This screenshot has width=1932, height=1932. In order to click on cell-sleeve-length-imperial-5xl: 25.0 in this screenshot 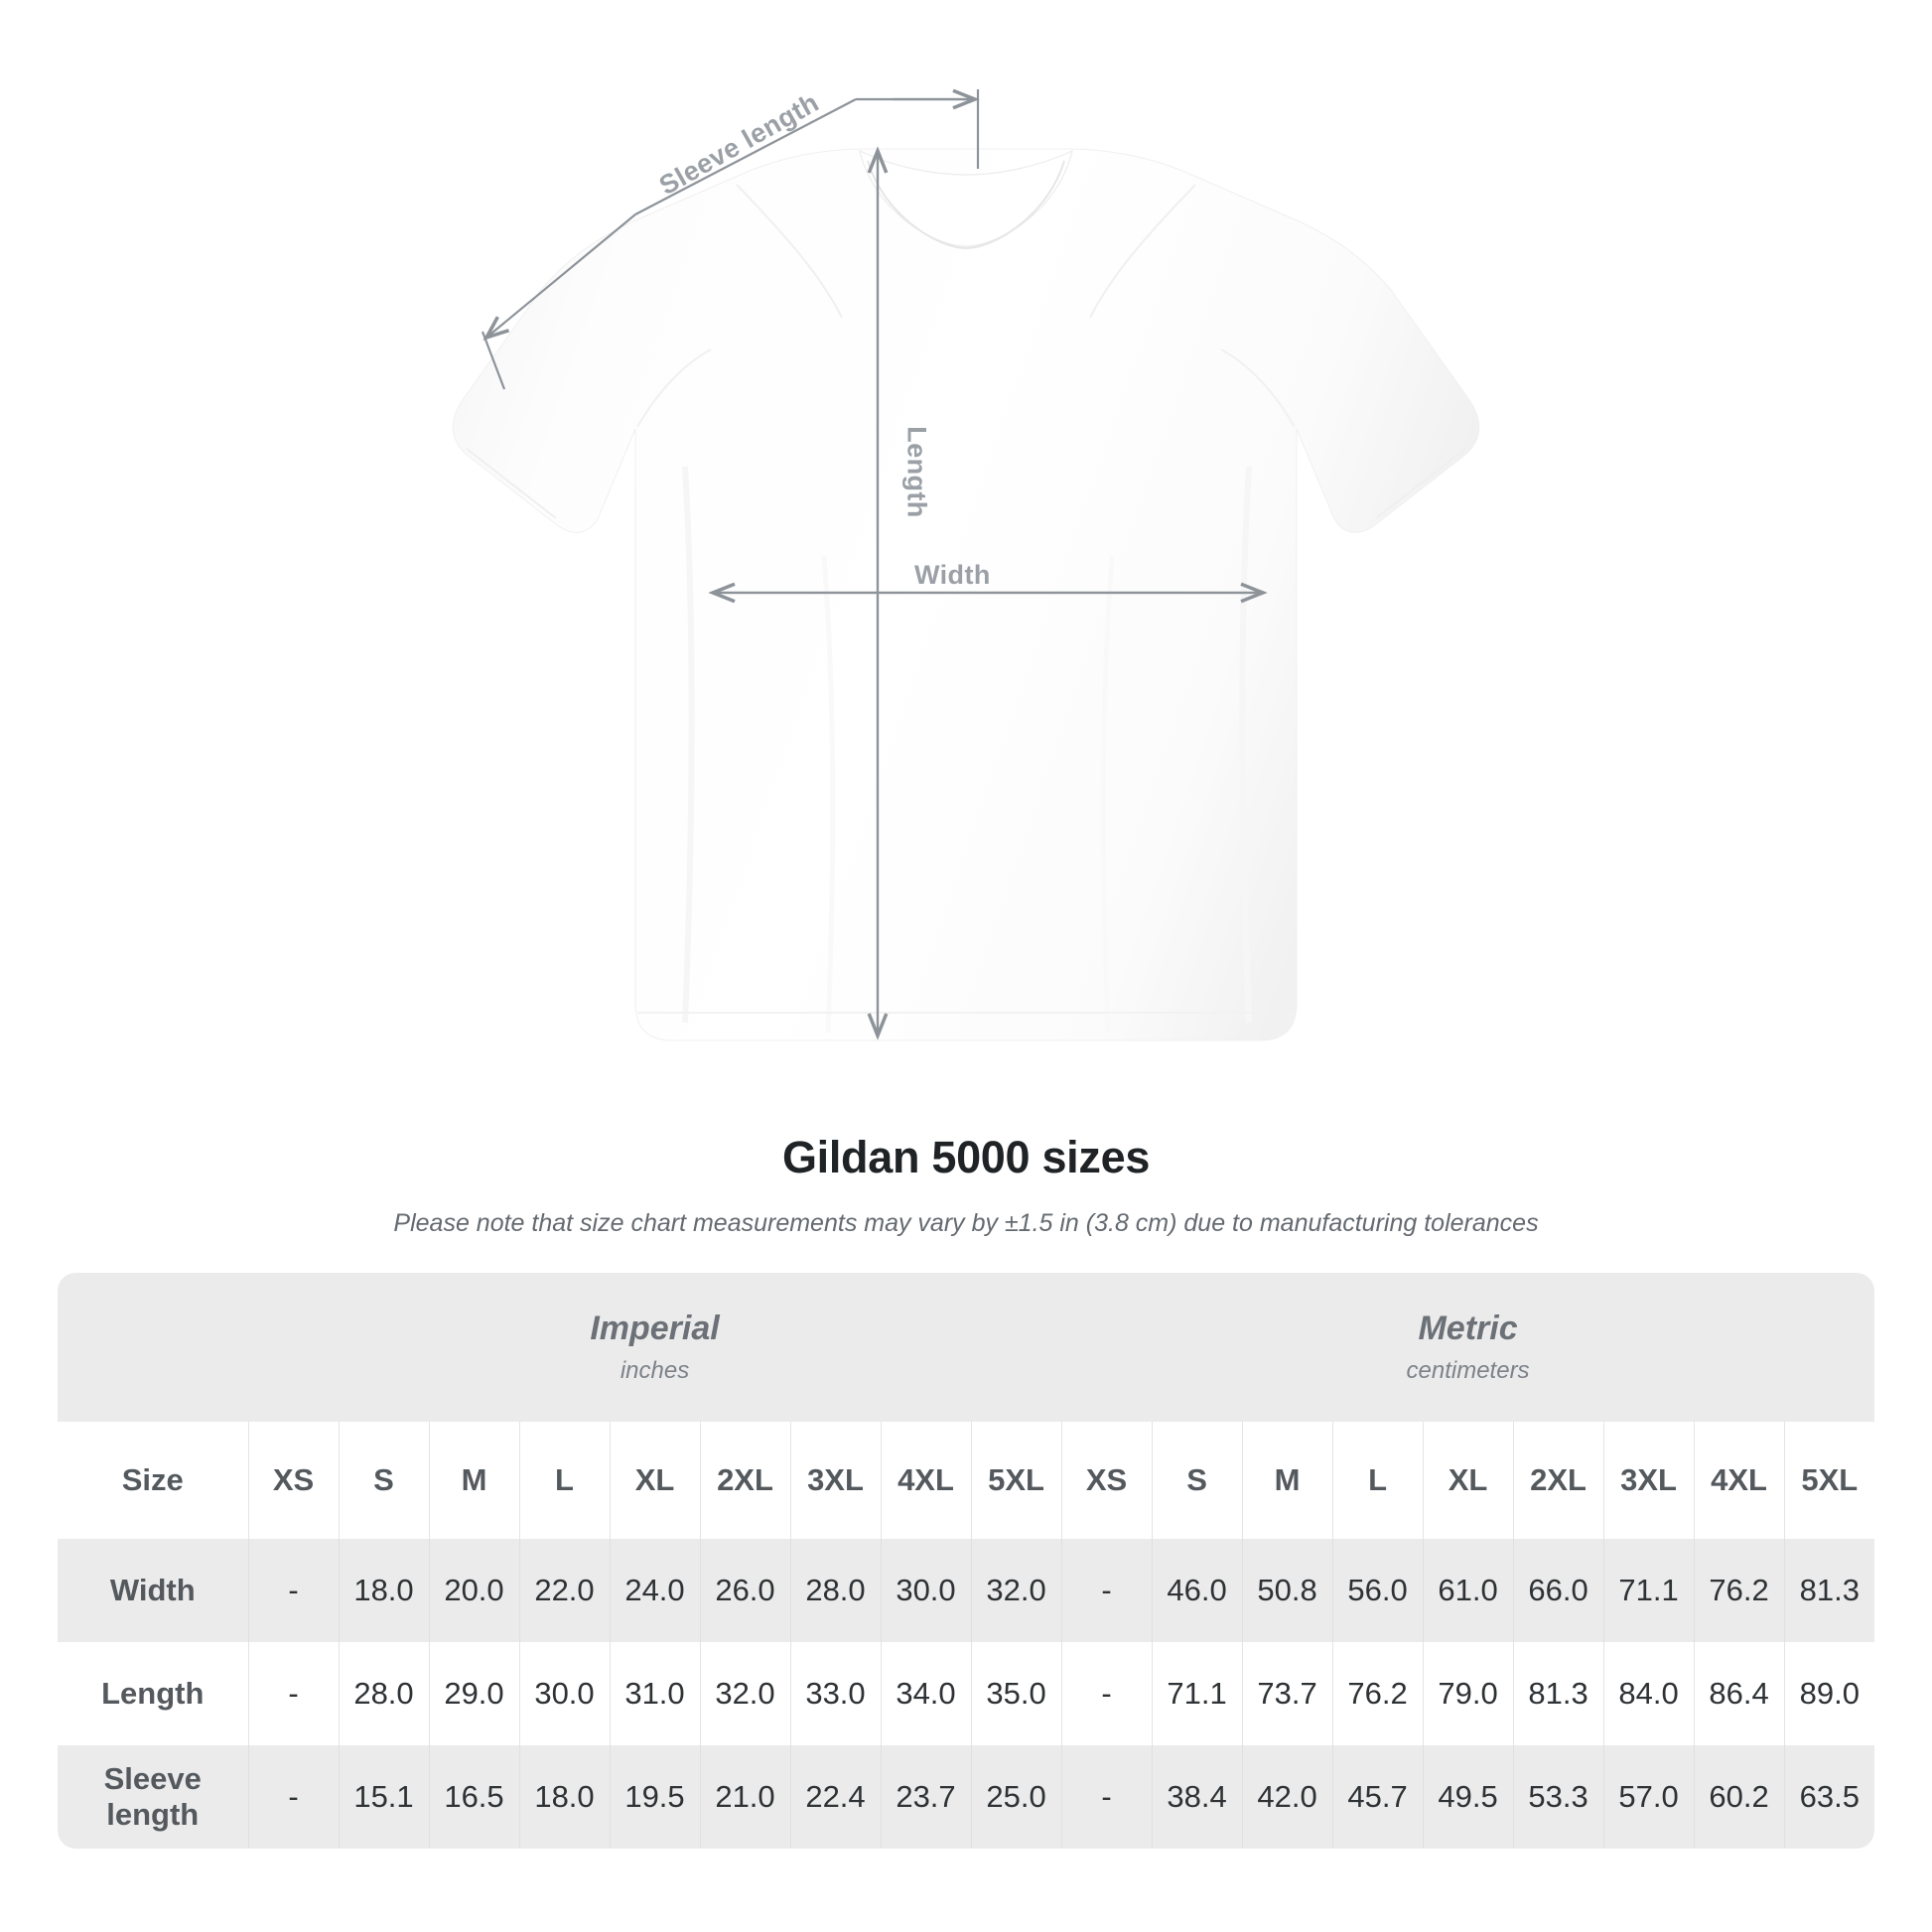, I will do `click(1016, 1797)`.